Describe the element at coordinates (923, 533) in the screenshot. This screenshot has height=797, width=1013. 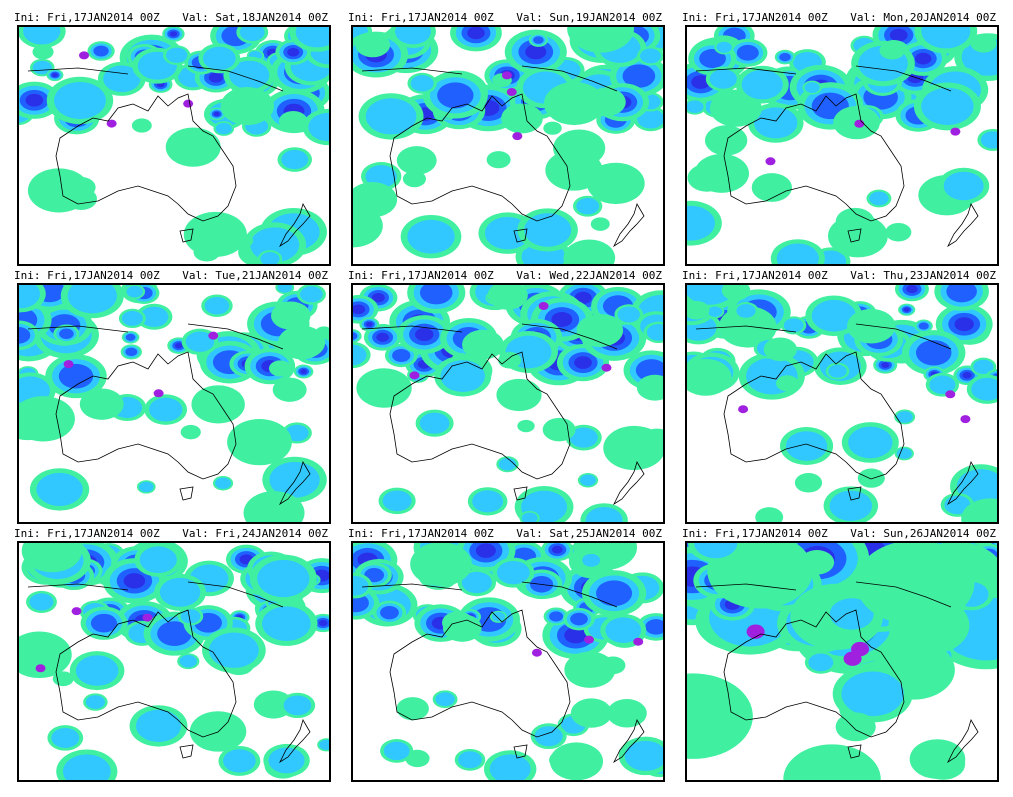
I see `valid-label: Val: Sun,26JAN2014 00Z` at that location.